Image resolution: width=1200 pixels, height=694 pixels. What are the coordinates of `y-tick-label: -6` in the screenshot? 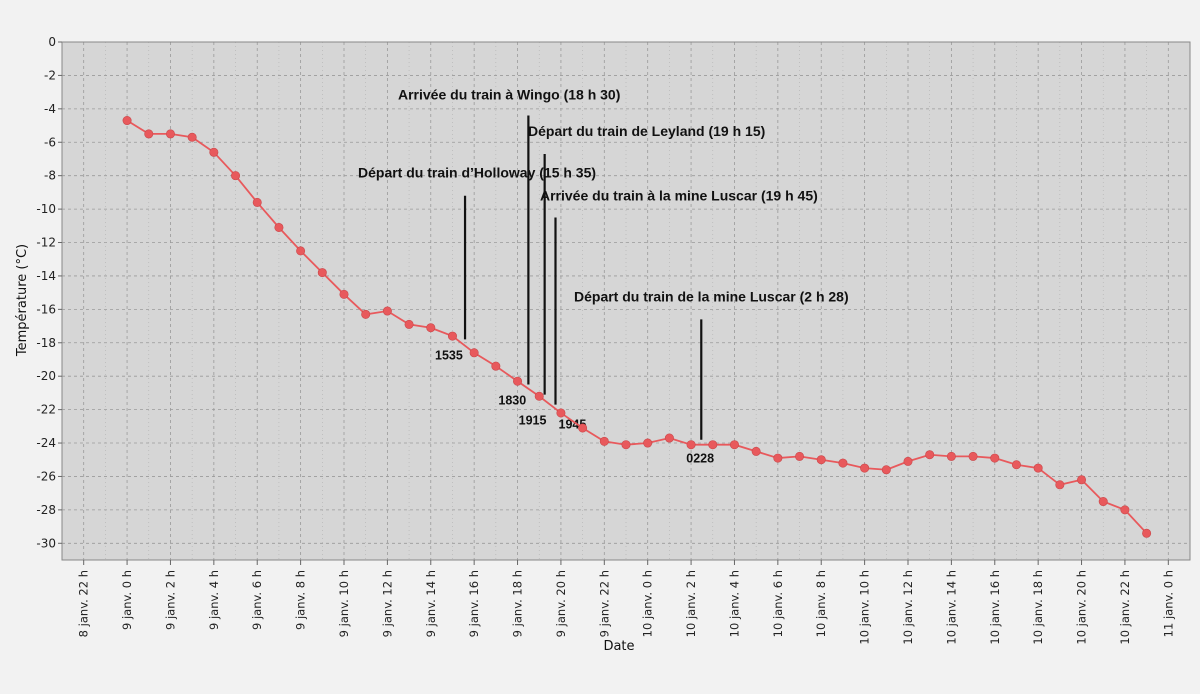 It's located at (50, 142).